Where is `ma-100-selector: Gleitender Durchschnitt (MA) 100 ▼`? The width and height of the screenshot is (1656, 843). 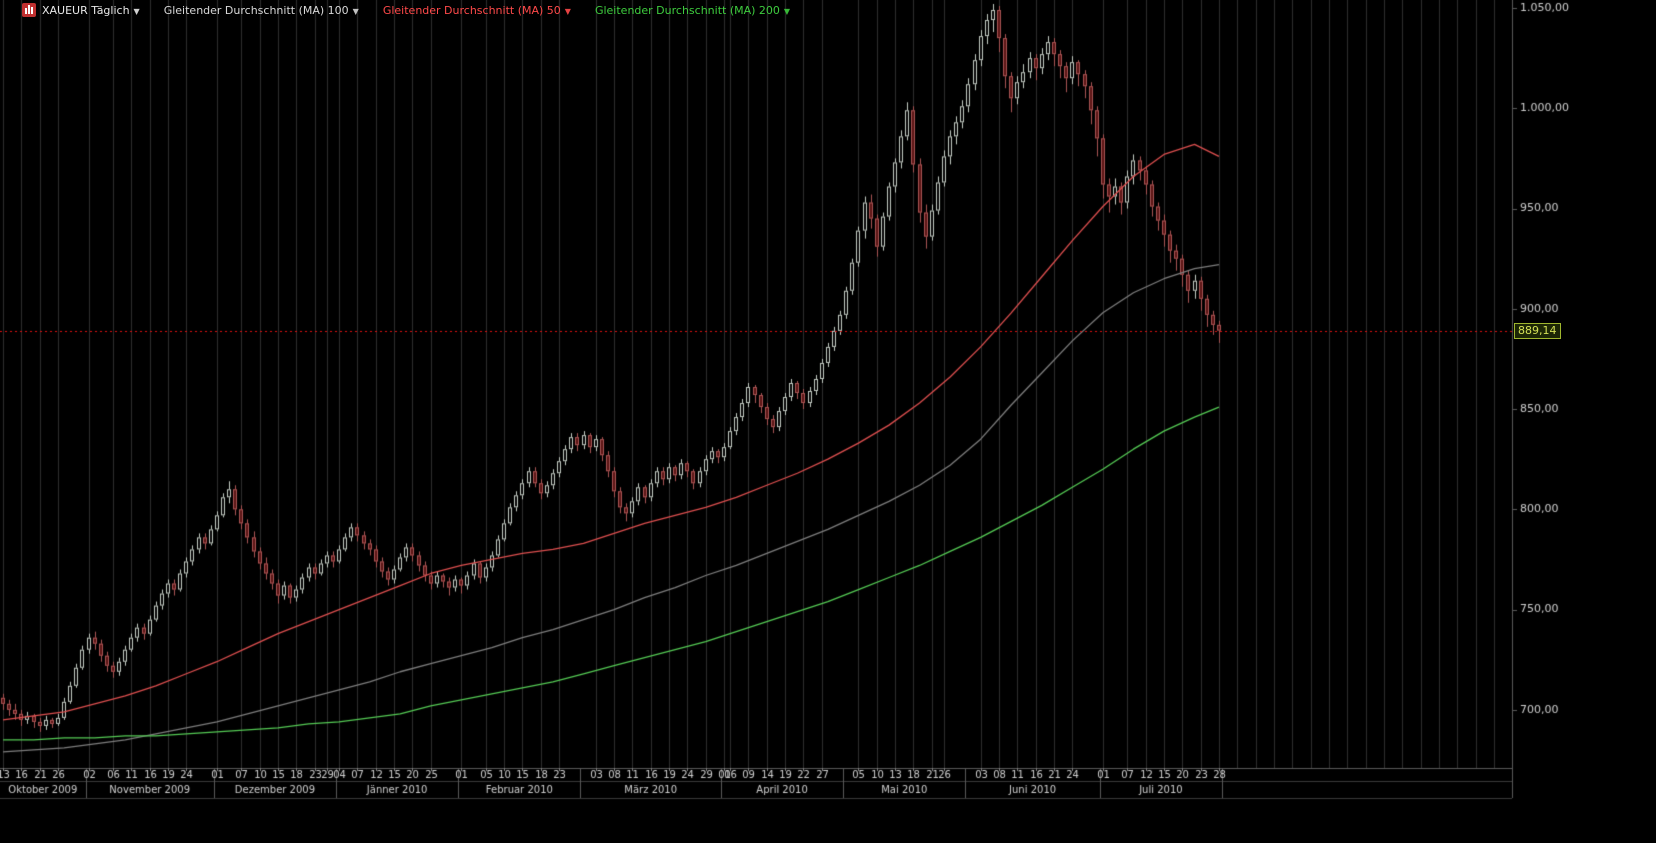
ma-100-selector: Gleitender Durchschnitt (MA) 100 ▼ is located at coordinates (261, 10).